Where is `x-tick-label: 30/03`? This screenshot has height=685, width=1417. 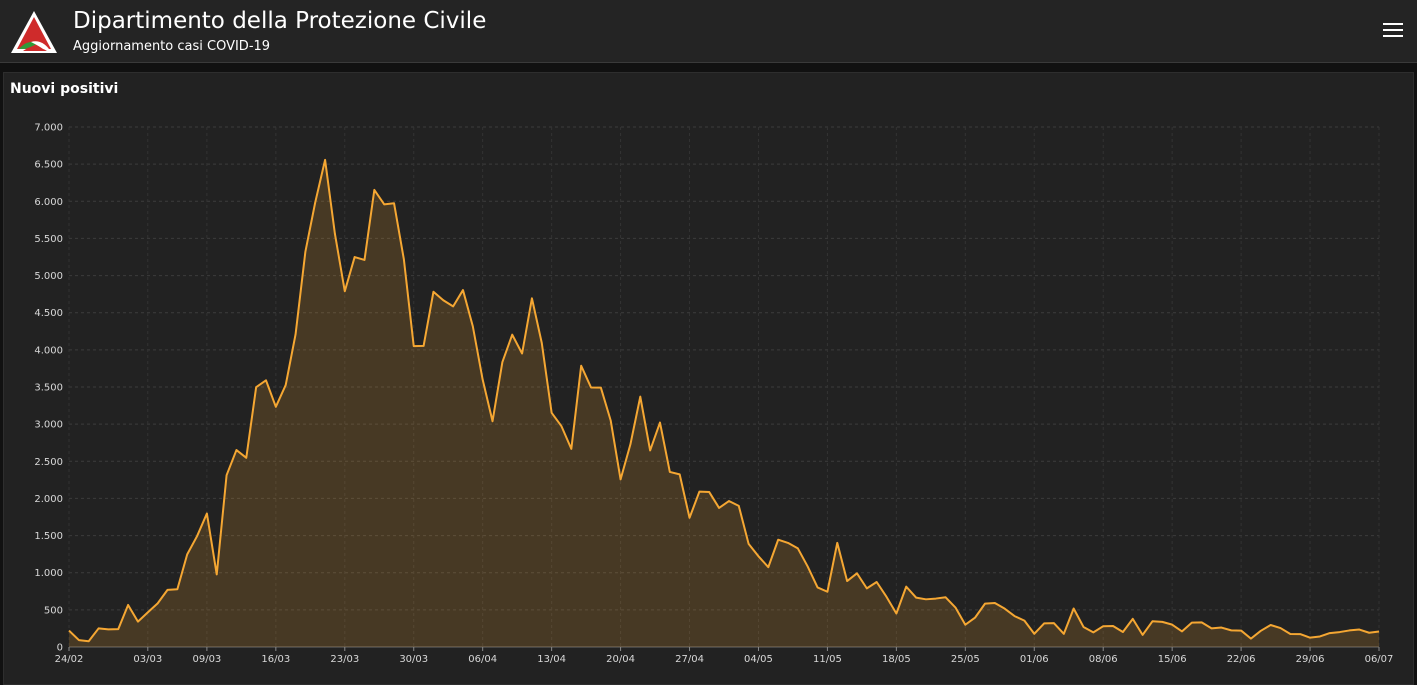 x-tick-label: 30/03 is located at coordinates (413, 659).